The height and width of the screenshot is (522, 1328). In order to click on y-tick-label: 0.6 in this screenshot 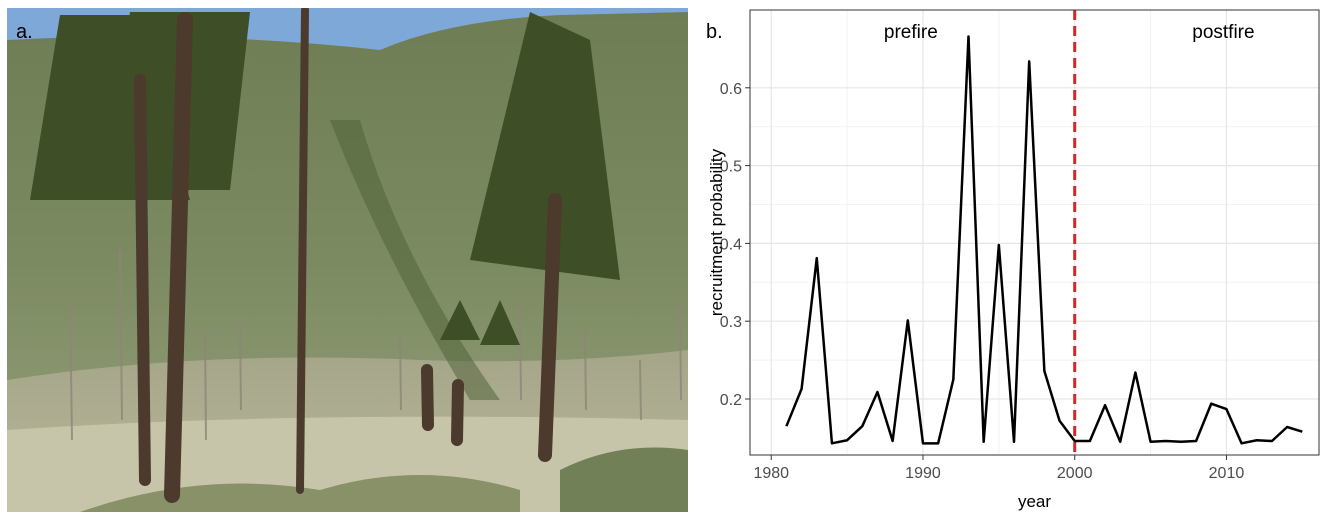, I will do `click(731, 89)`.